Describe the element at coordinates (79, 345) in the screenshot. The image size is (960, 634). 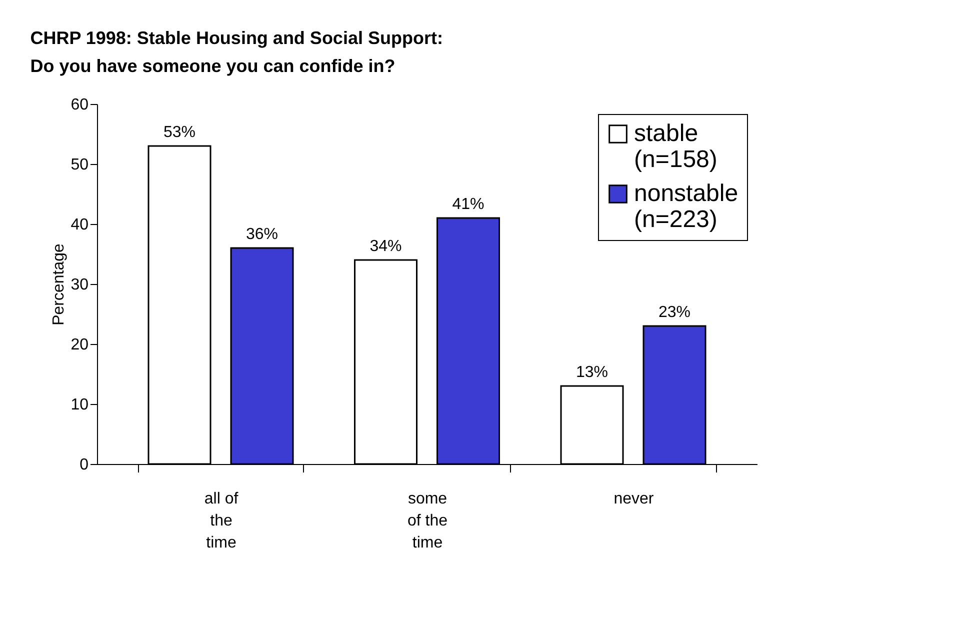
I see `y-tick-label: 20` at that location.